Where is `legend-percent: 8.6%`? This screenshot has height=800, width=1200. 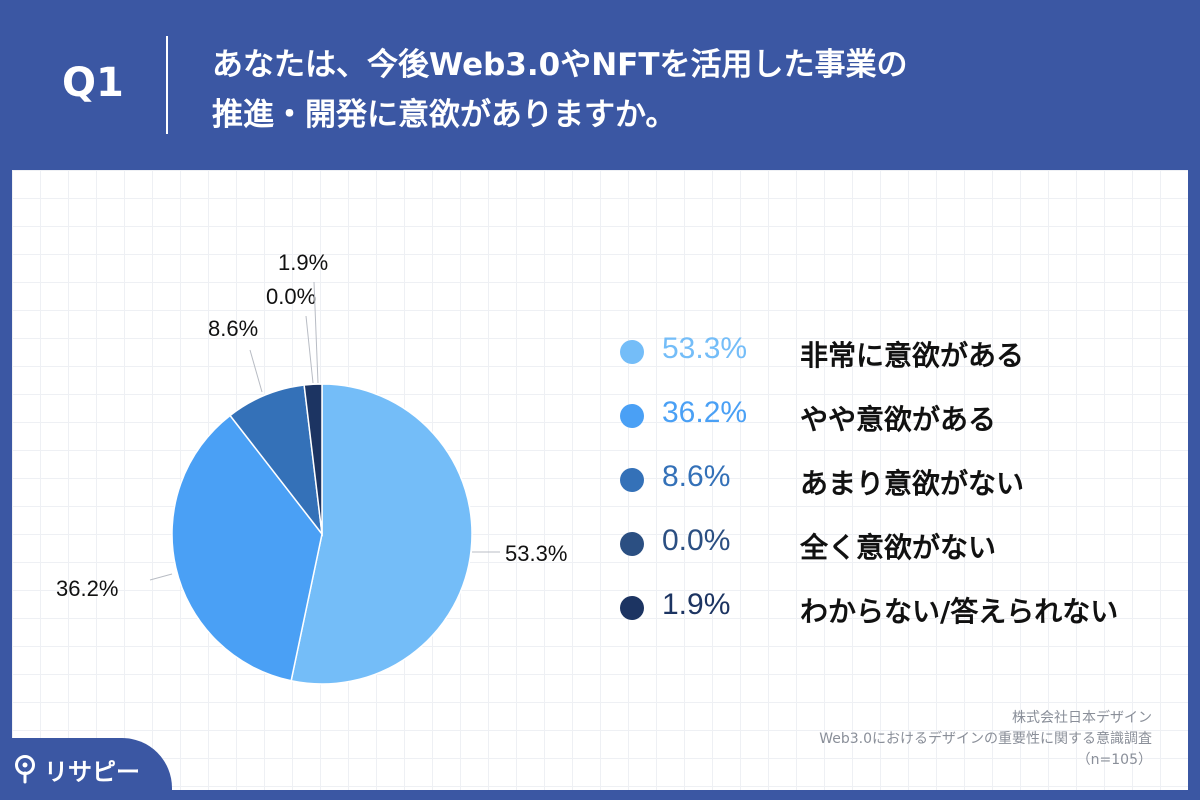 legend-percent: 8.6% is located at coordinates (696, 476).